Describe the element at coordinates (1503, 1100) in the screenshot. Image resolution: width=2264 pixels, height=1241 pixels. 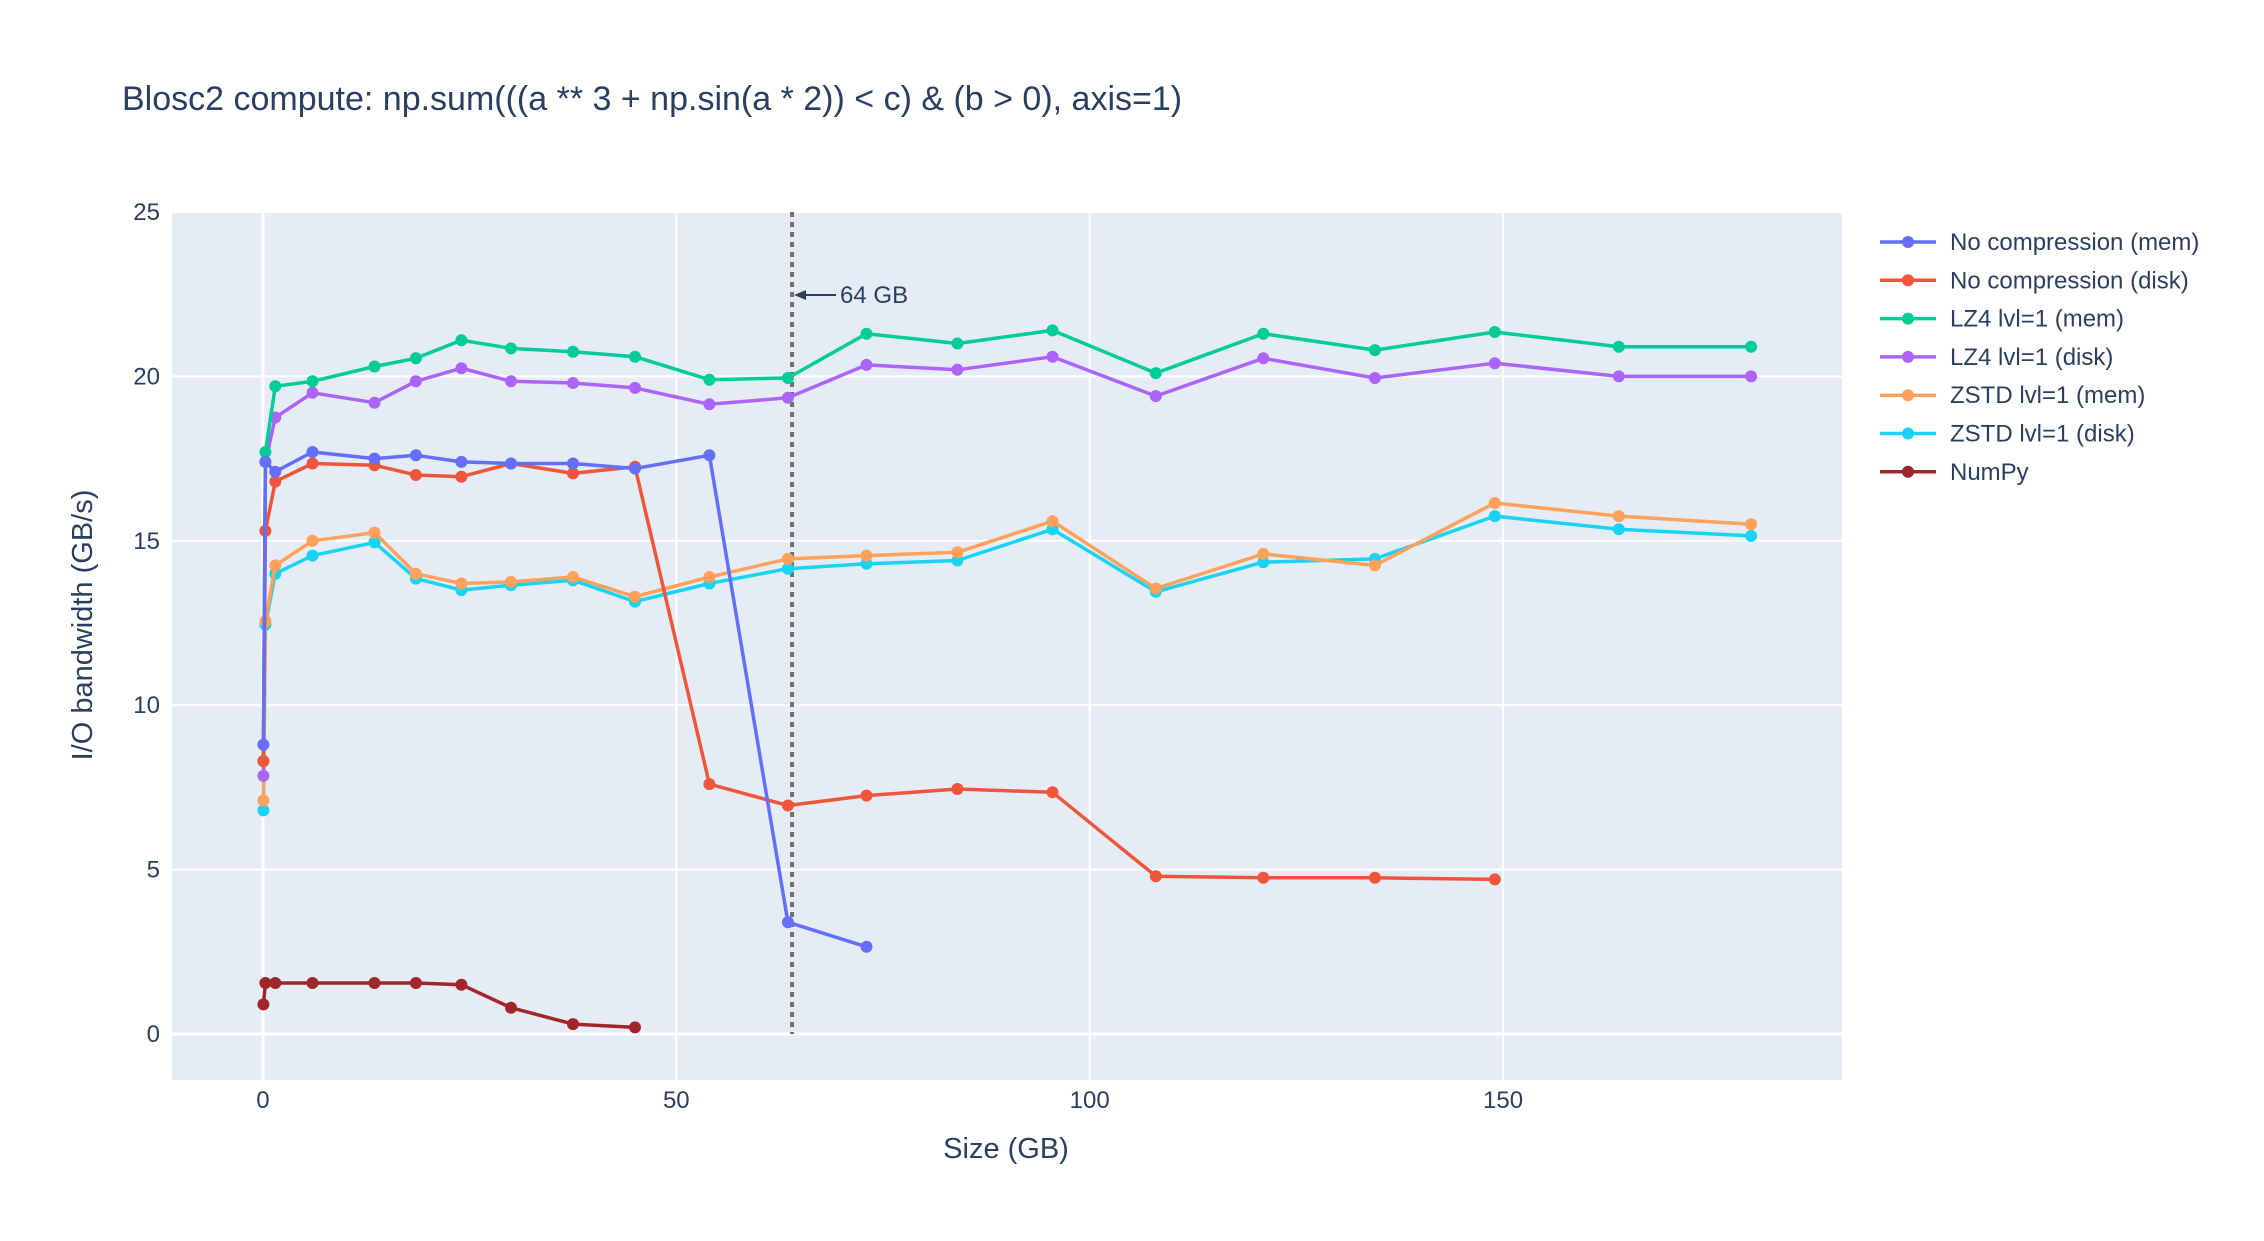
I see `x-tick-label: 150` at that location.